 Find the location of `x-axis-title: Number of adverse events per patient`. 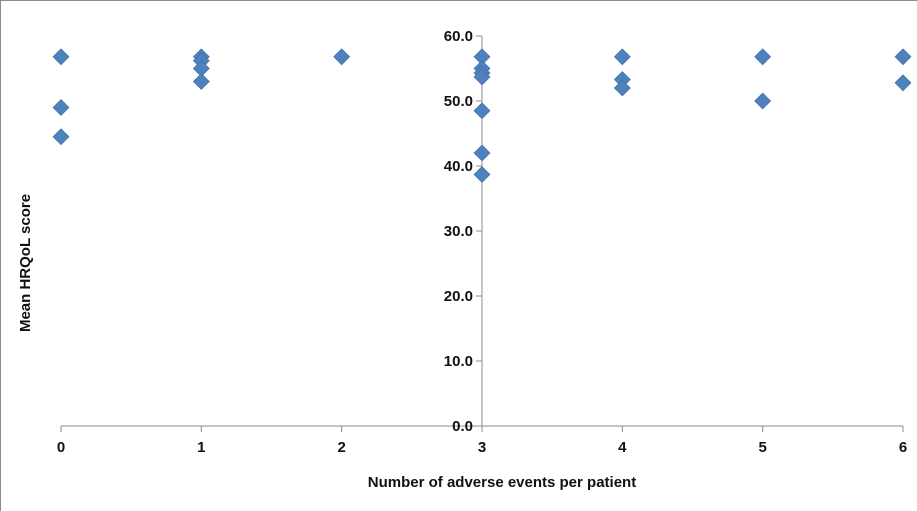

x-axis-title: Number of adverse events per patient is located at coordinates (502, 482).